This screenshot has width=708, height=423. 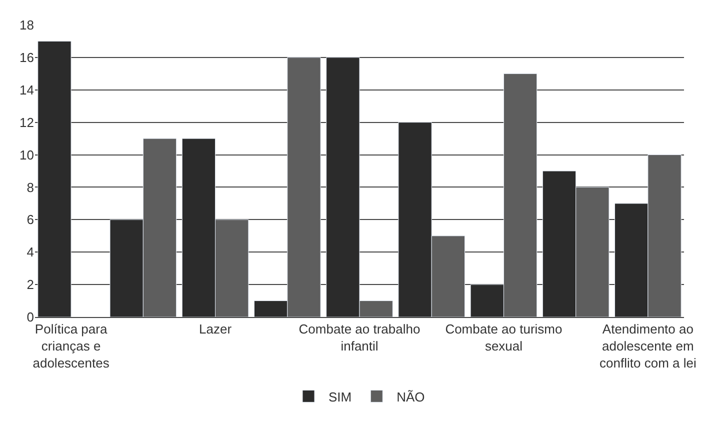 What do you see at coordinates (30, 252) in the screenshot?
I see `y-tick-label: 4` at bounding box center [30, 252].